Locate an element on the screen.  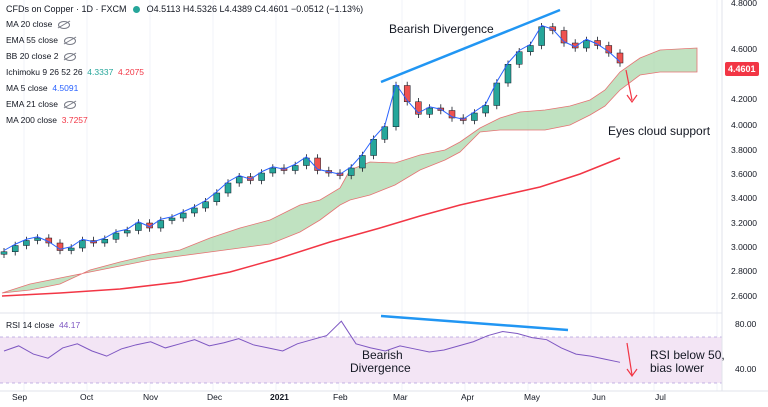
rsi-tick: 40.00 is located at coordinates (746, 369).